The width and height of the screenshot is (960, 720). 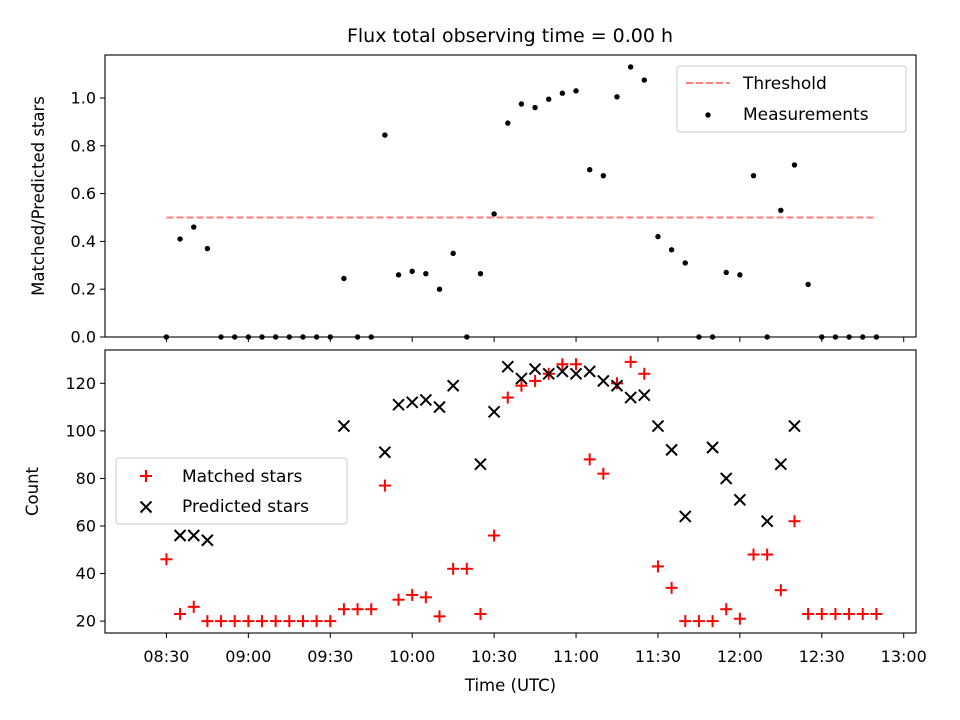 I want to click on chart-title: Flux total observing time = 0.00 h, so click(x=510, y=36).